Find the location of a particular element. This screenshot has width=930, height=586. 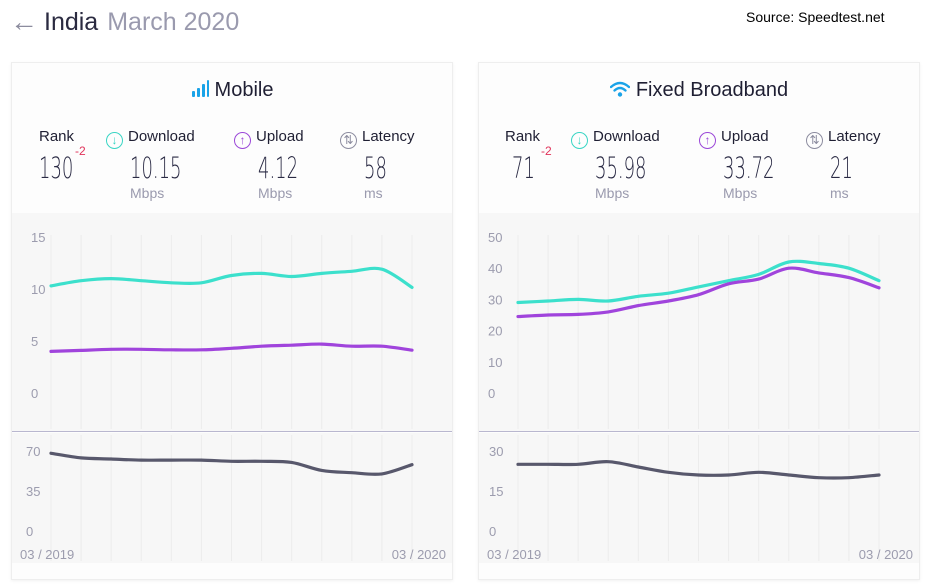

page-header: ← India March 2020 is located at coordinates (124, 22).